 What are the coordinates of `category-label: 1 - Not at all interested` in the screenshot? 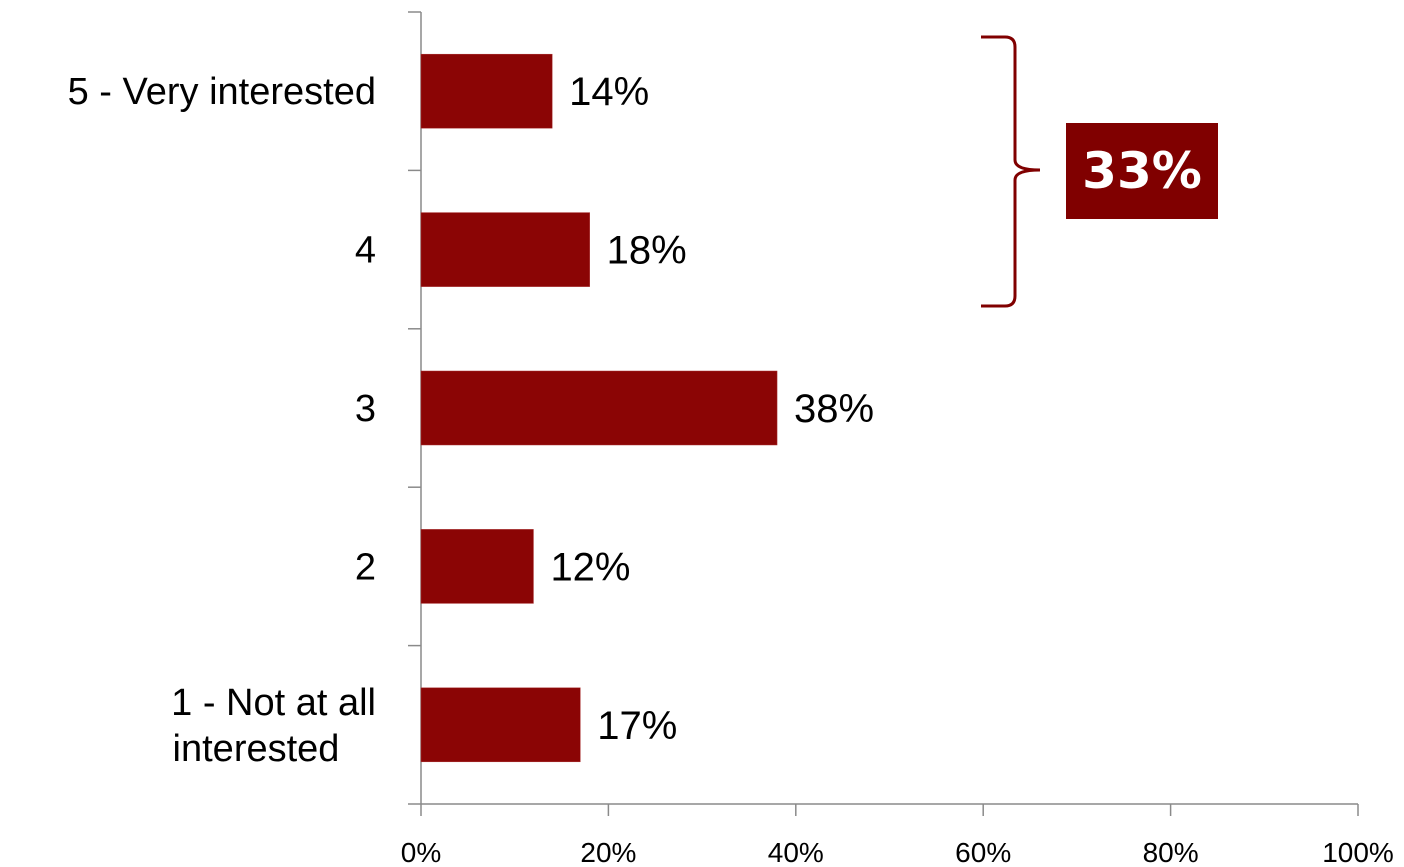 It's located at (273, 726).